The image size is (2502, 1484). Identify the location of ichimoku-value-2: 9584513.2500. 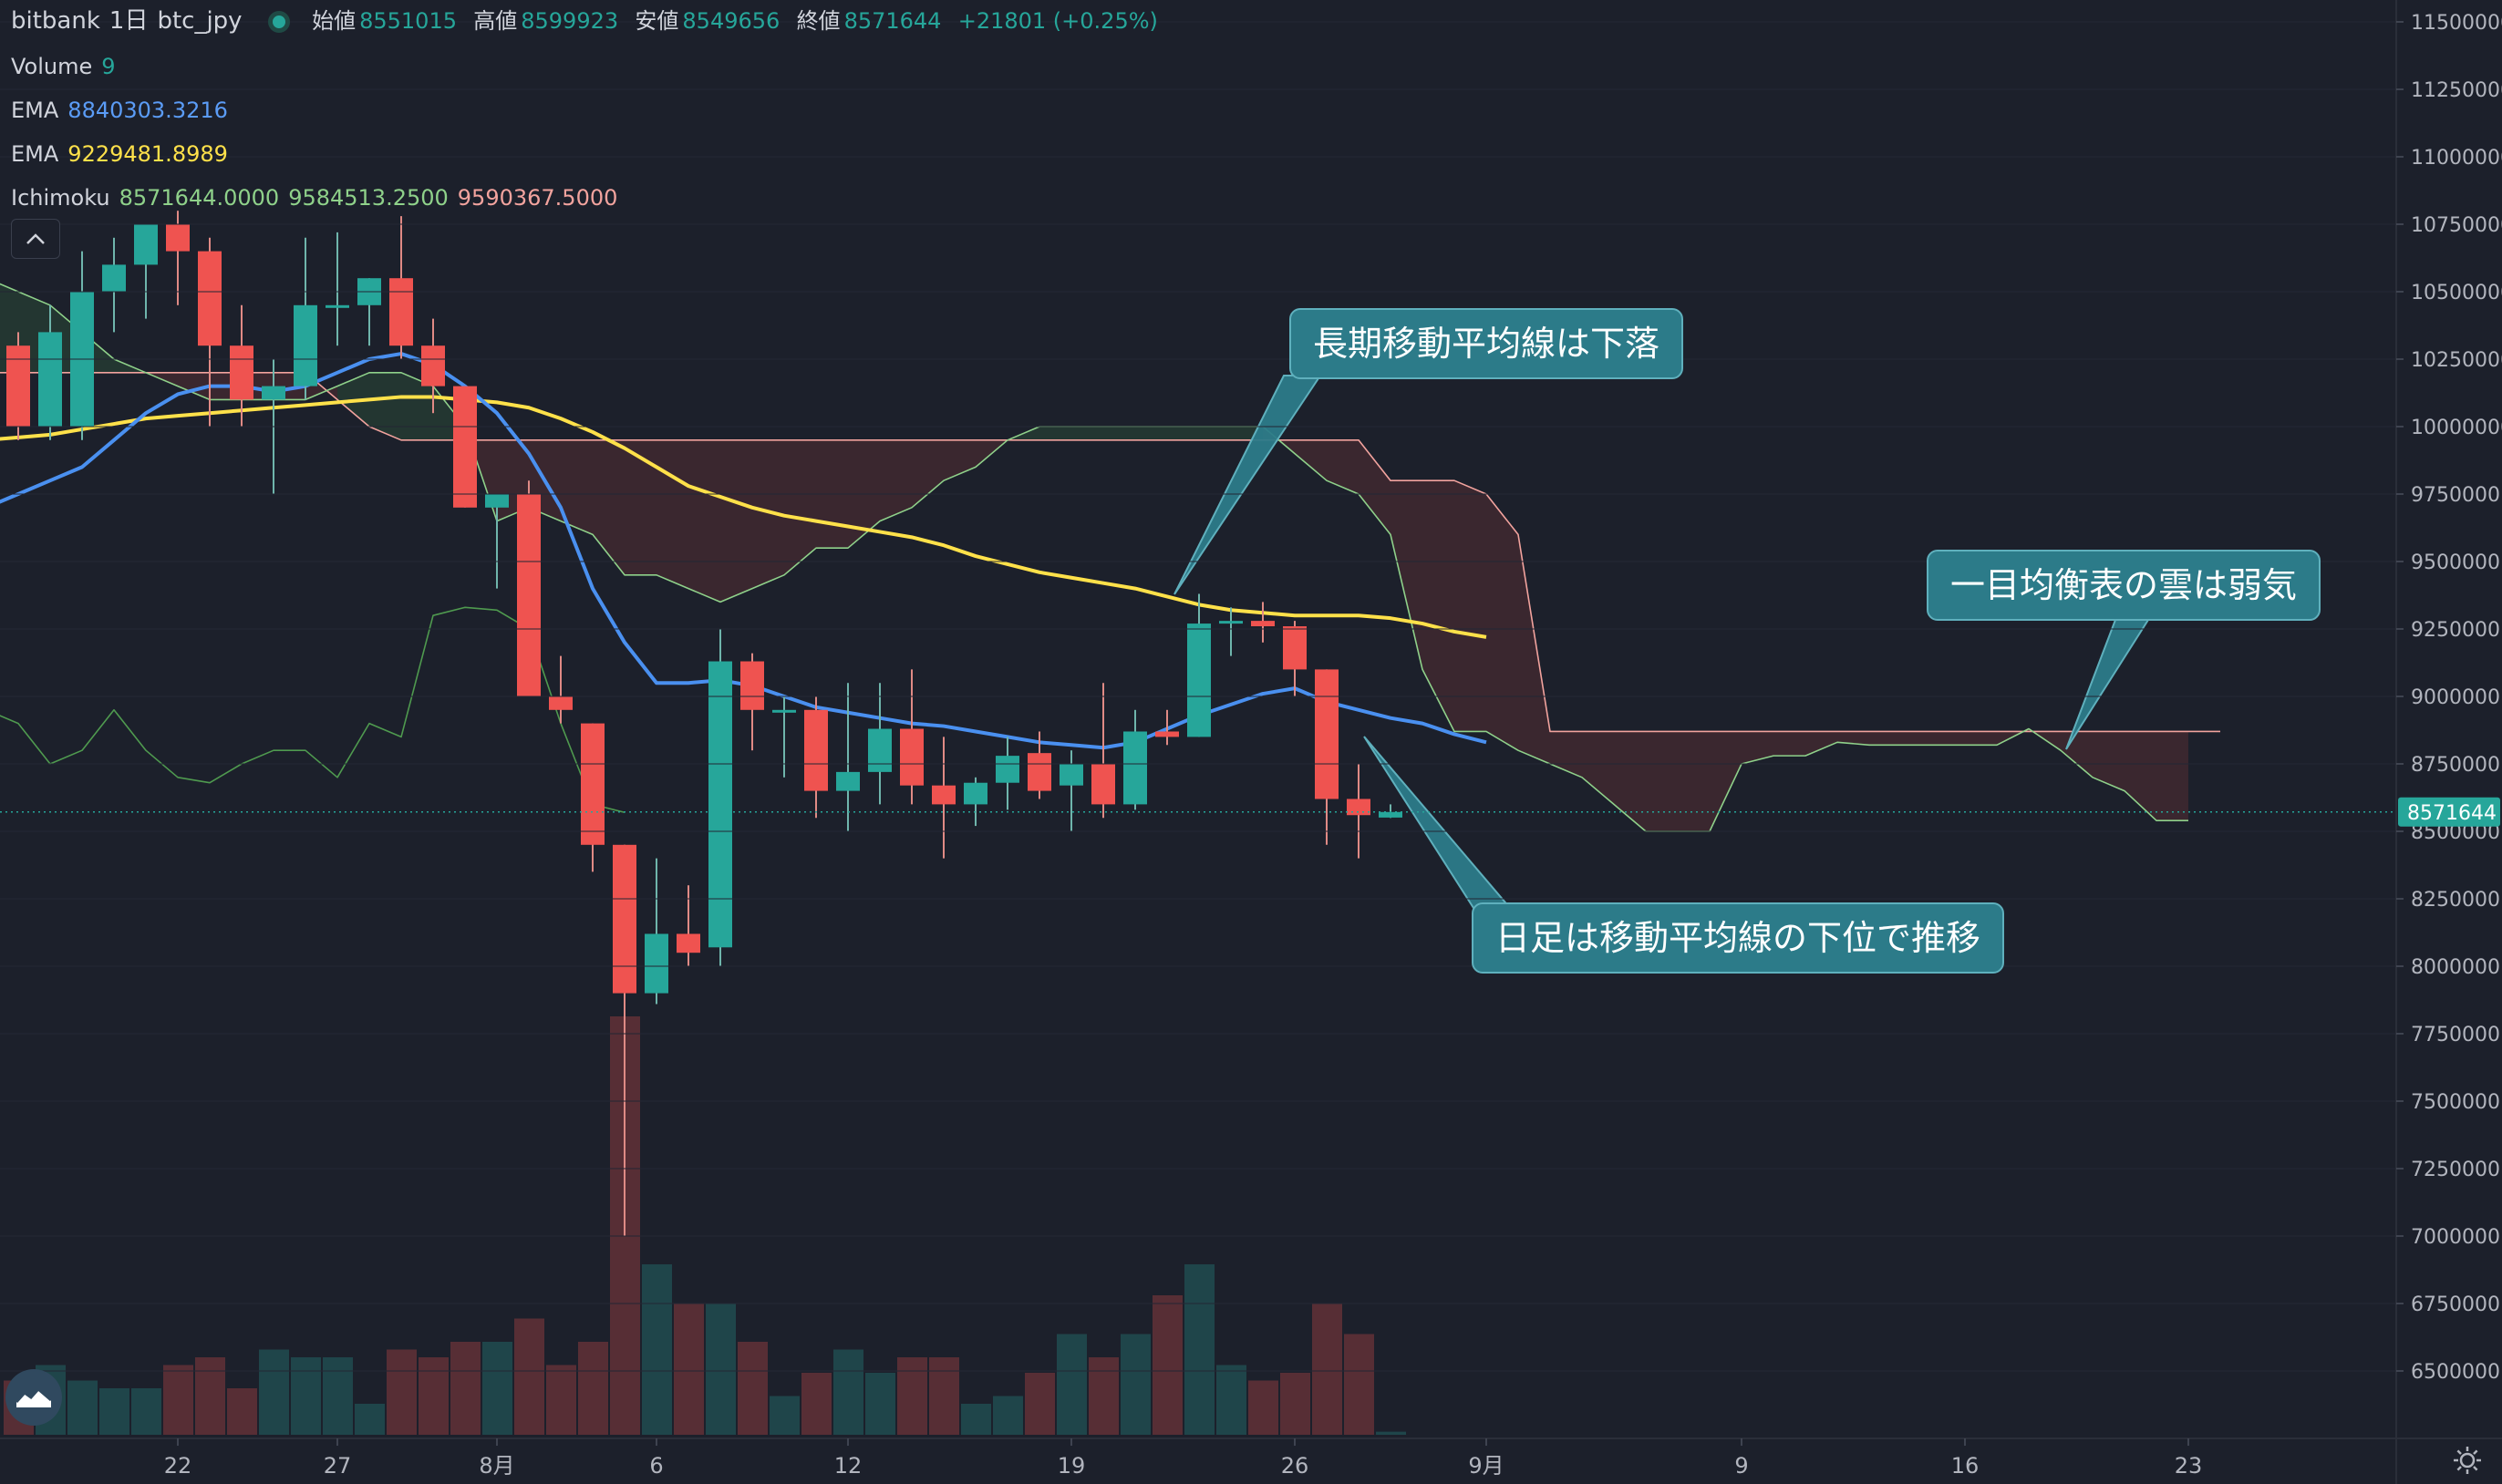
(368, 198).